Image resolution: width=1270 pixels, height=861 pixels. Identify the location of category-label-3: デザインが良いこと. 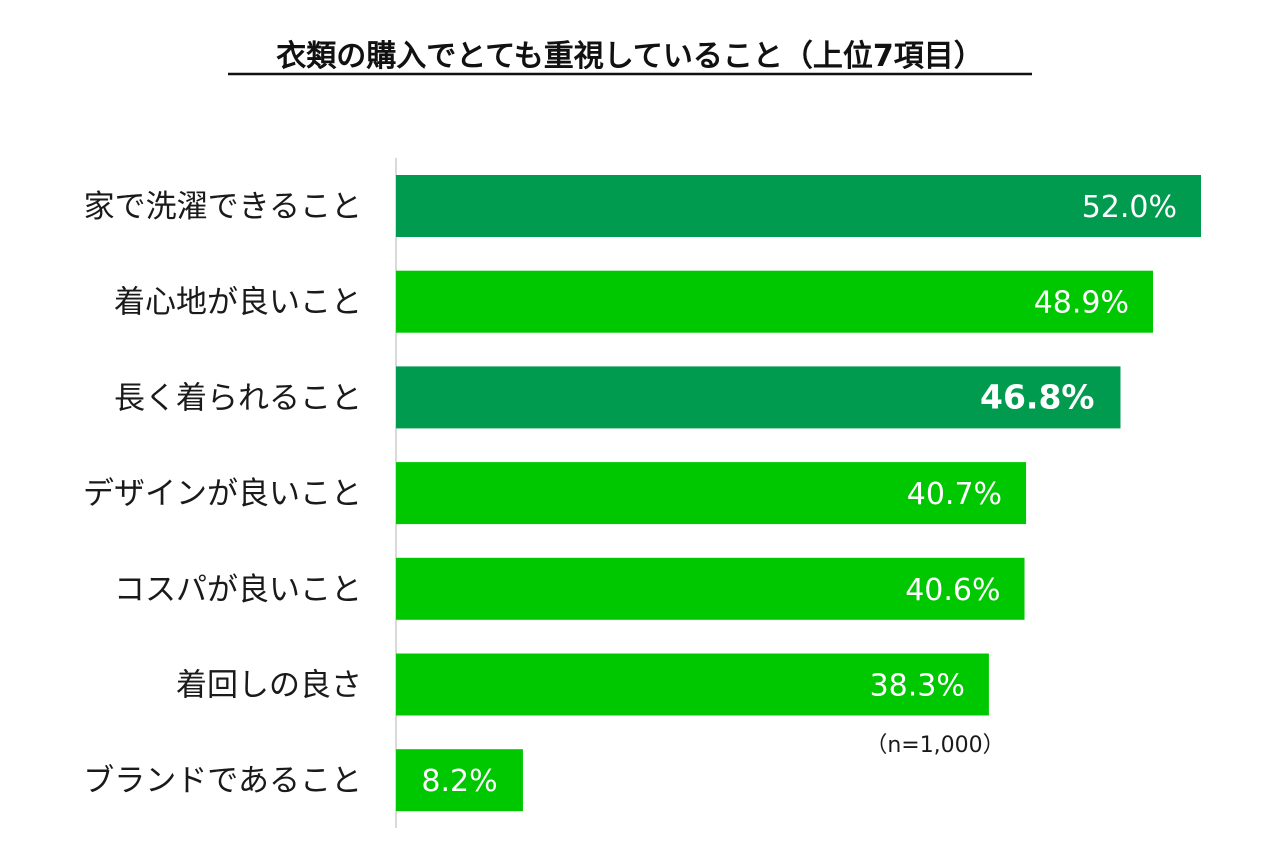
(222, 494).